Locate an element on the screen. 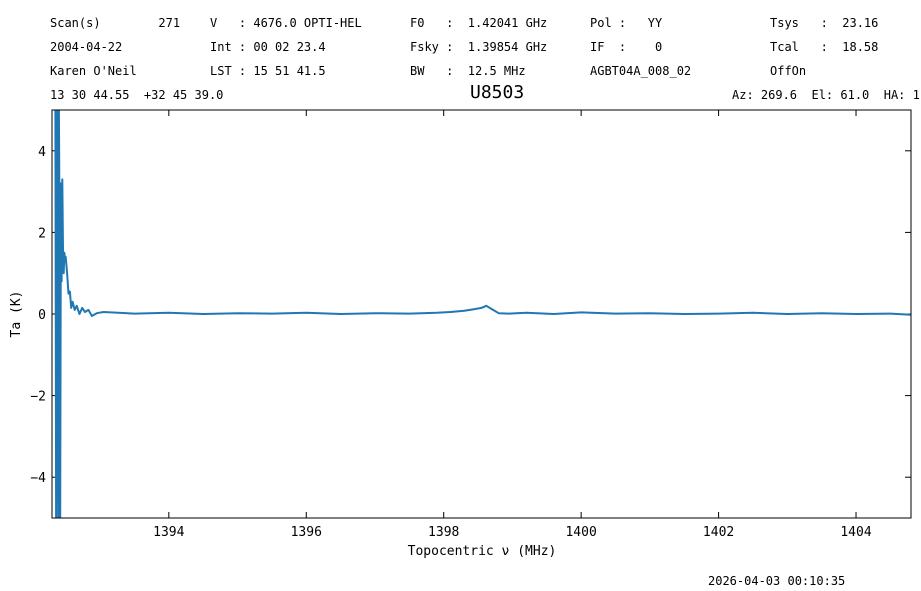  procedure-label: OffOn is located at coordinates (788, 71).